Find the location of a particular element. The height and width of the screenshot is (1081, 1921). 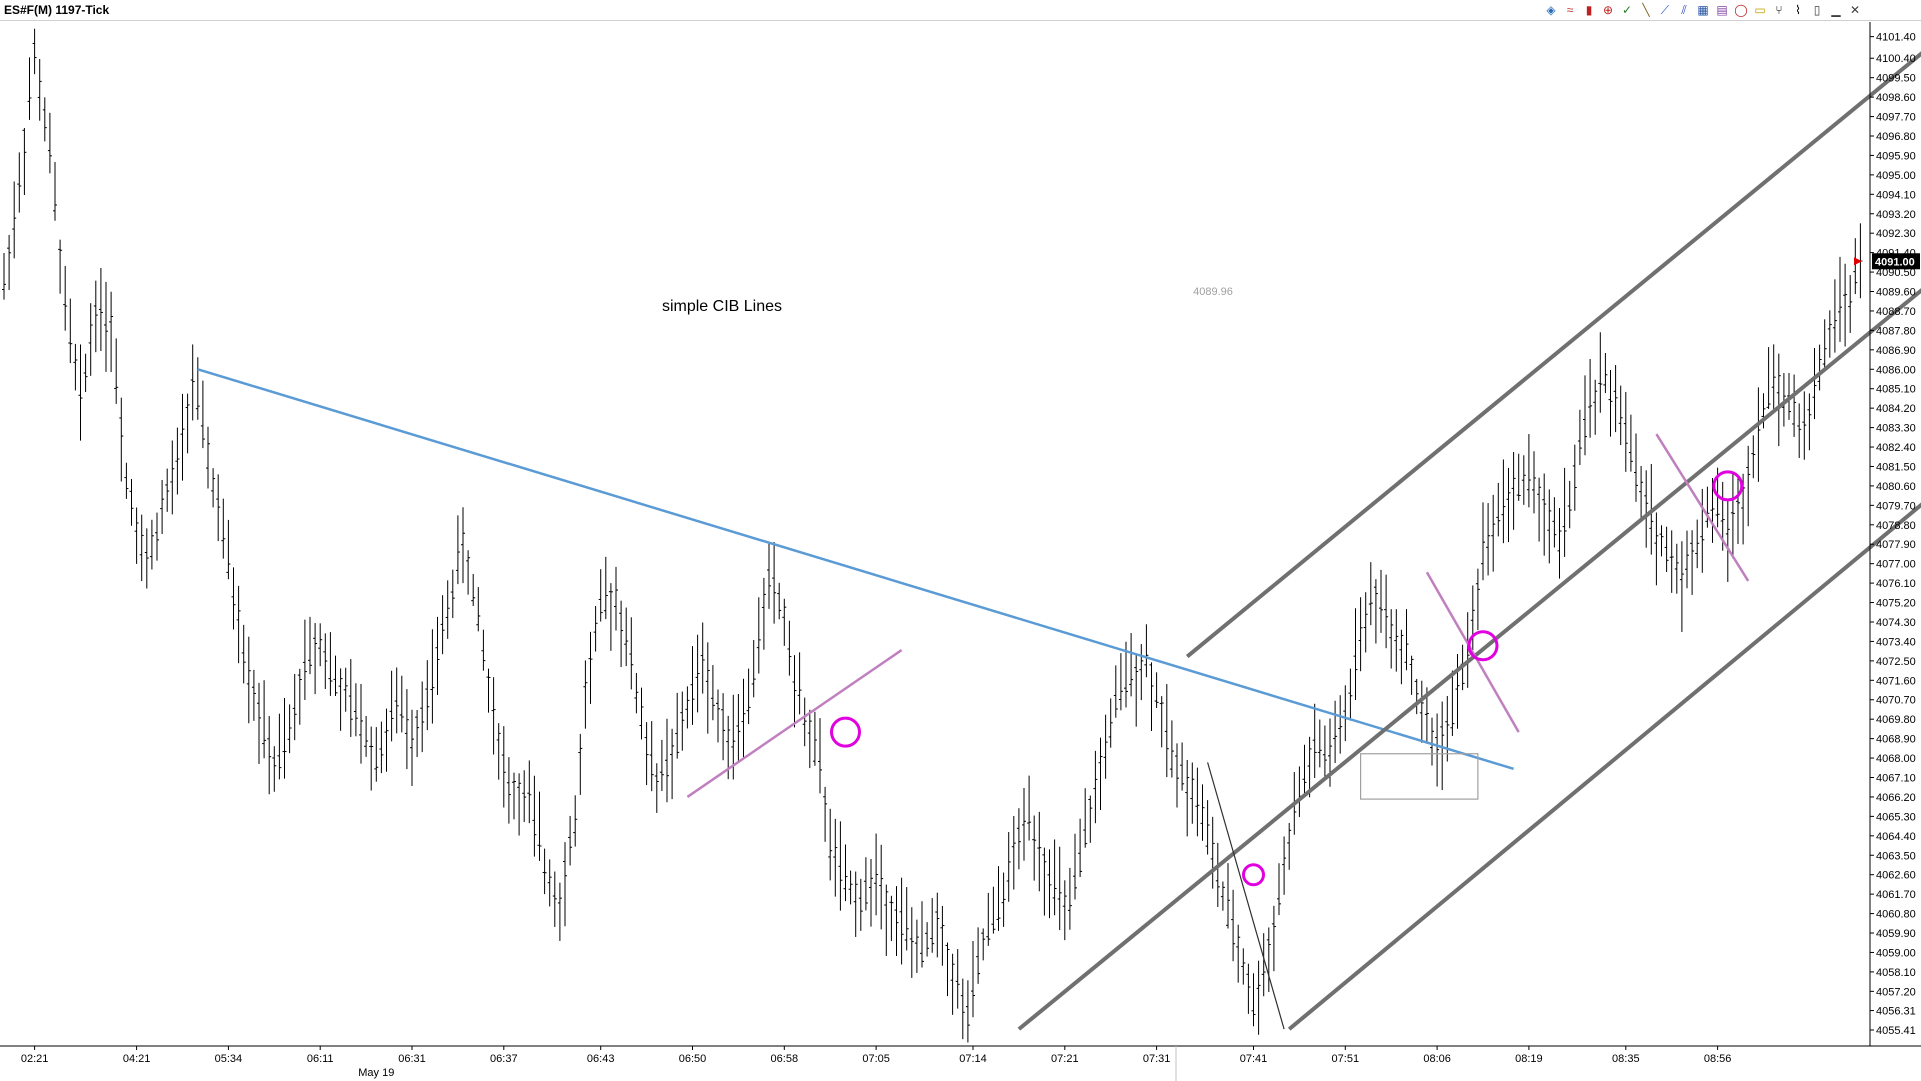

line-tool-icon: ╲ is located at coordinates (1646, 10).